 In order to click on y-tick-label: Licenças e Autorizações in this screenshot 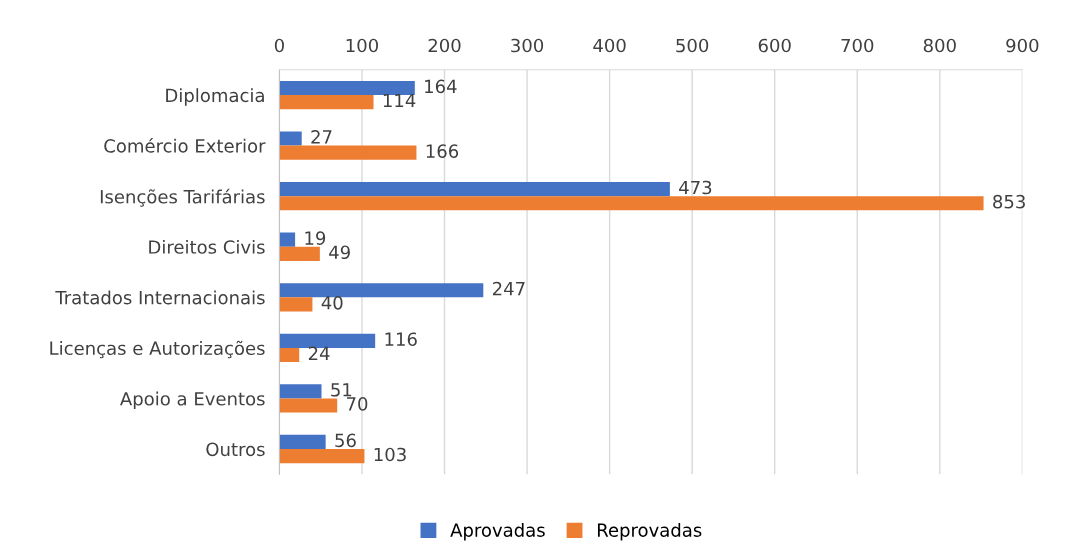, I will do `click(157, 349)`.